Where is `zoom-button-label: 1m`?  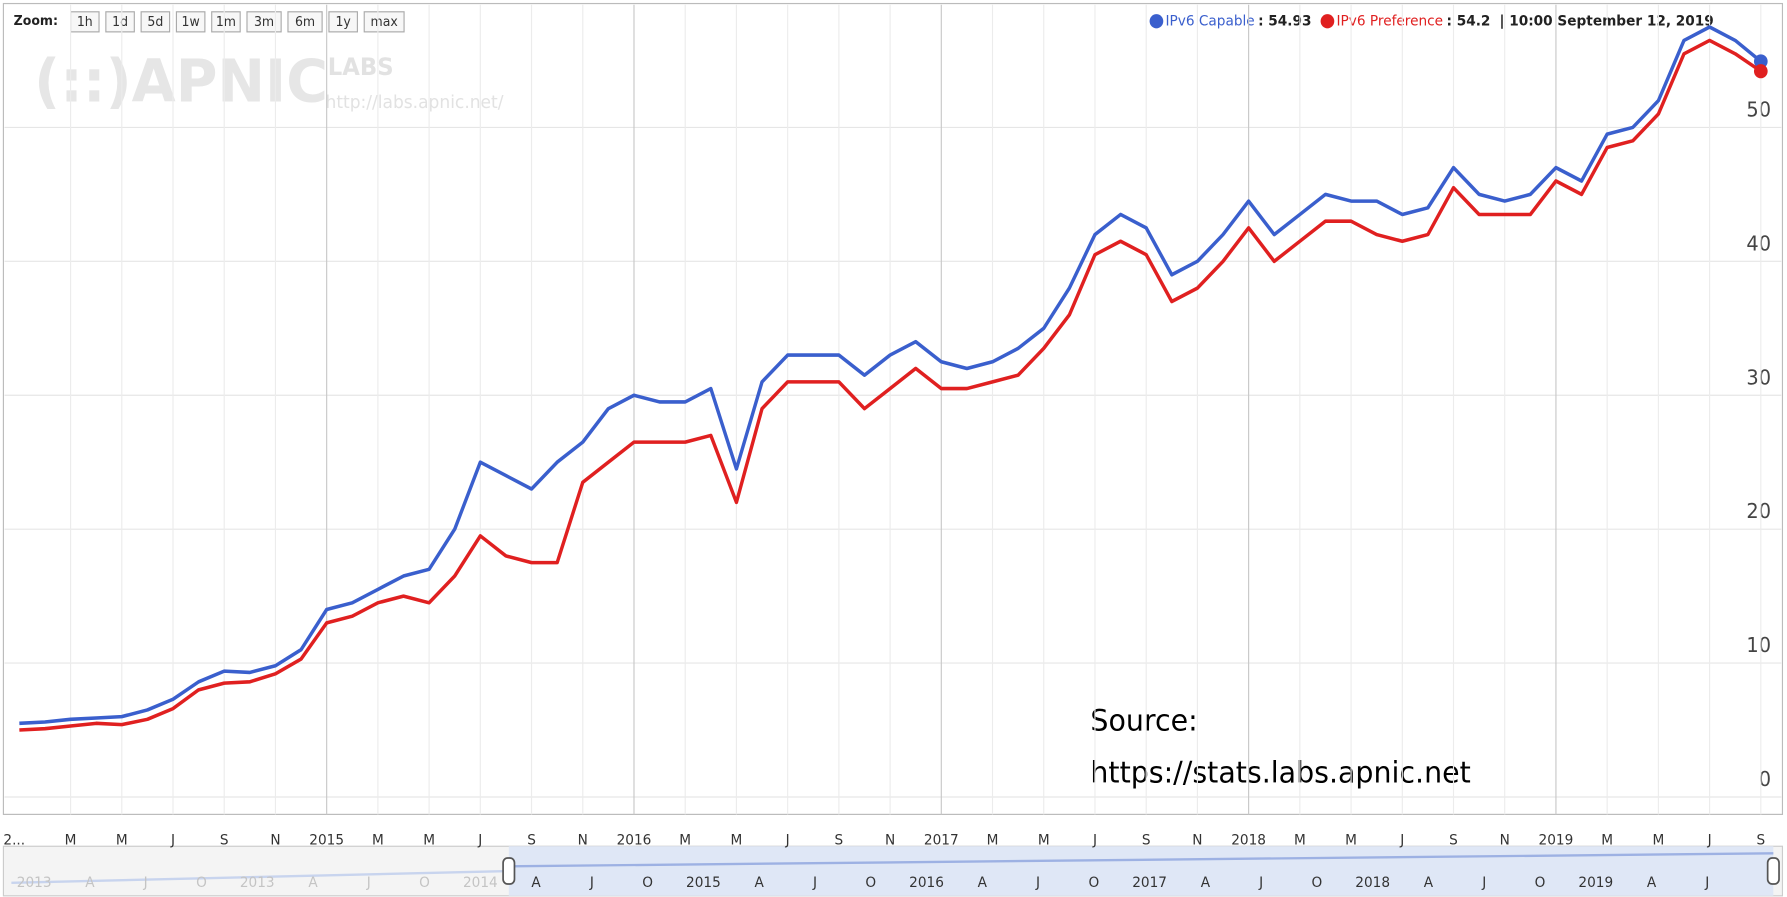 zoom-button-label: 1m is located at coordinates (226, 22).